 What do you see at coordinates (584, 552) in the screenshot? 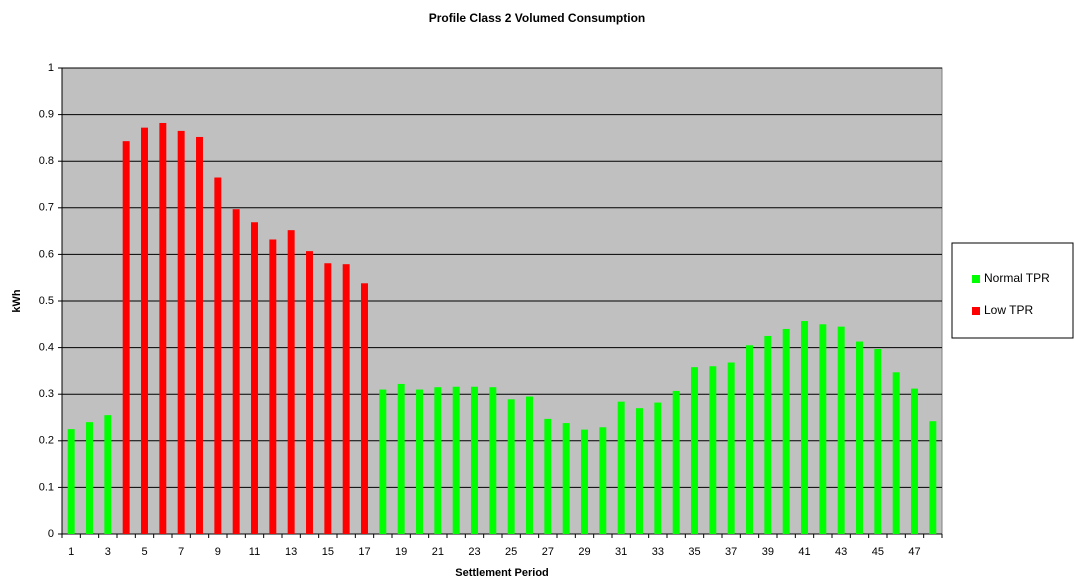
I see `x-tick-label: 29` at bounding box center [584, 552].